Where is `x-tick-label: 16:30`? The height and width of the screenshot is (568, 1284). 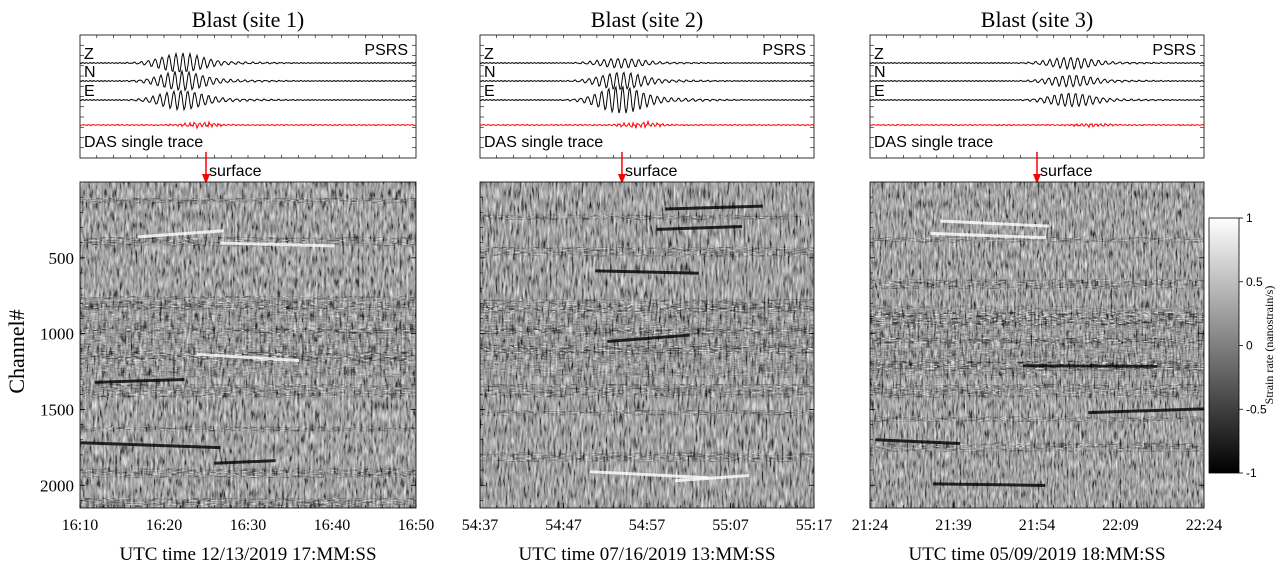
x-tick-label: 16:30 is located at coordinates (248, 525).